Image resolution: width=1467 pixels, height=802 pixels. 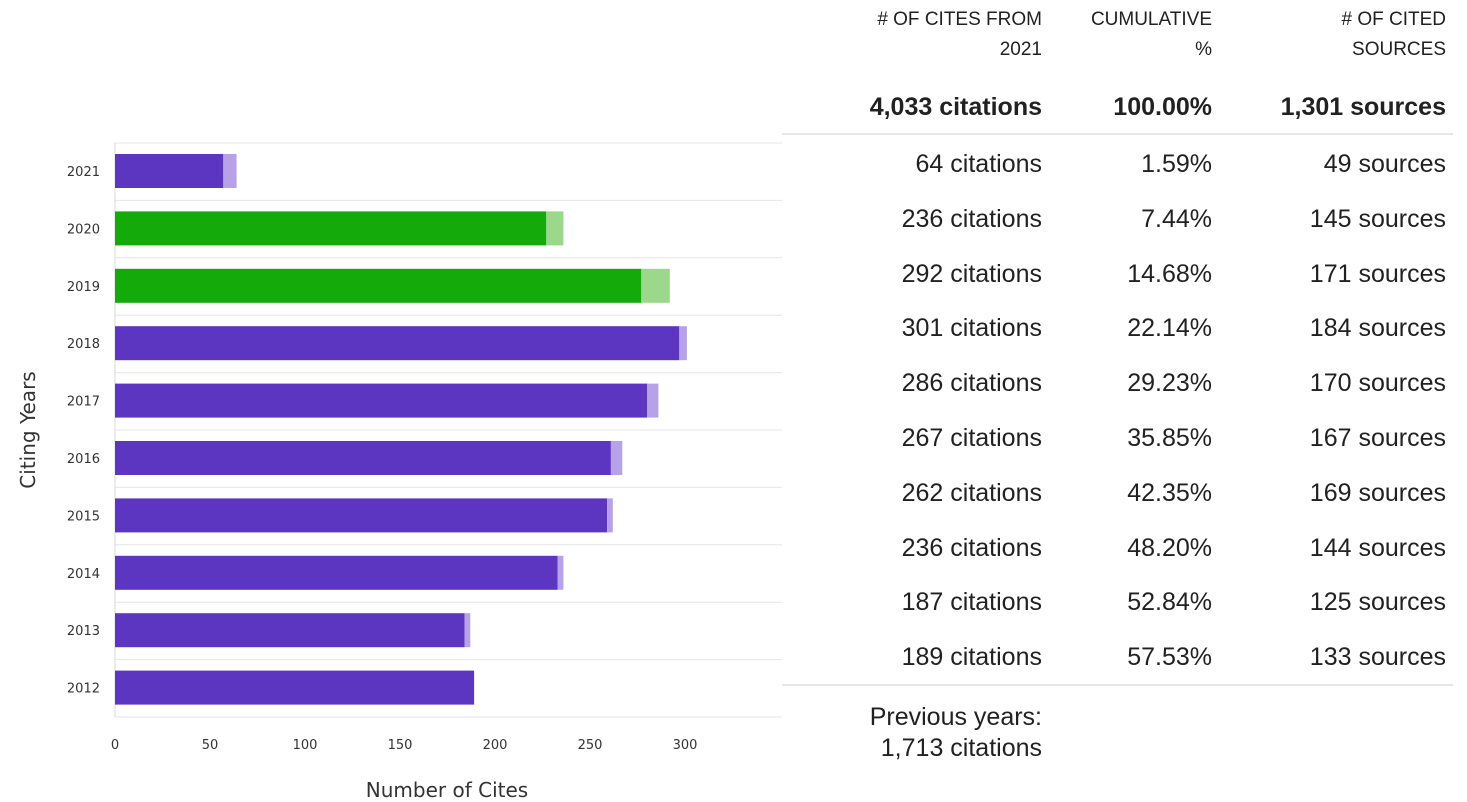 What do you see at coordinates (1377, 273) in the screenshot?
I see `table-cell-sources: 171 sources` at bounding box center [1377, 273].